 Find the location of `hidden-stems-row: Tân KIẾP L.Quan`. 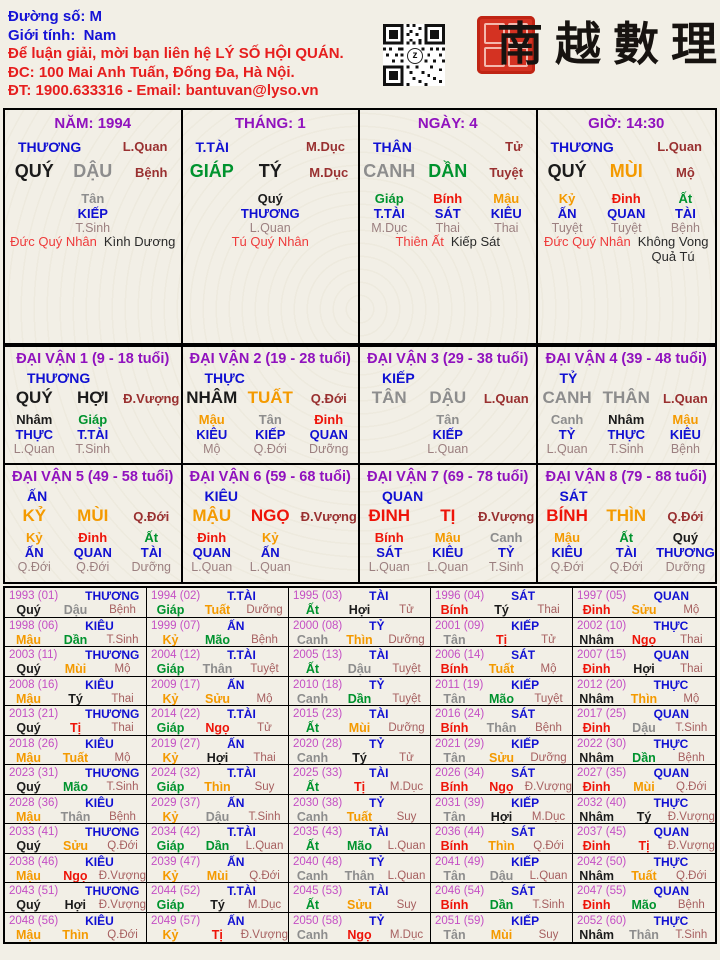

hidden-stems-row: Tân KIẾP L.Quan is located at coordinates (448, 434).